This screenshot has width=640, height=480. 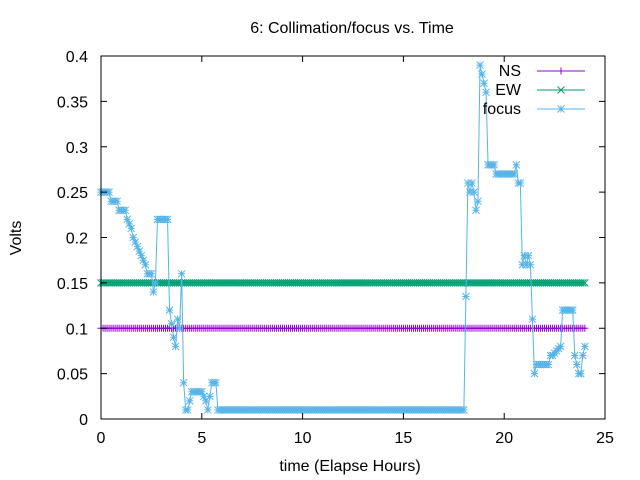 What do you see at coordinates (561, 90) in the screenshot?
I see `legend-marker-ew` at bounding box center [561, 90].